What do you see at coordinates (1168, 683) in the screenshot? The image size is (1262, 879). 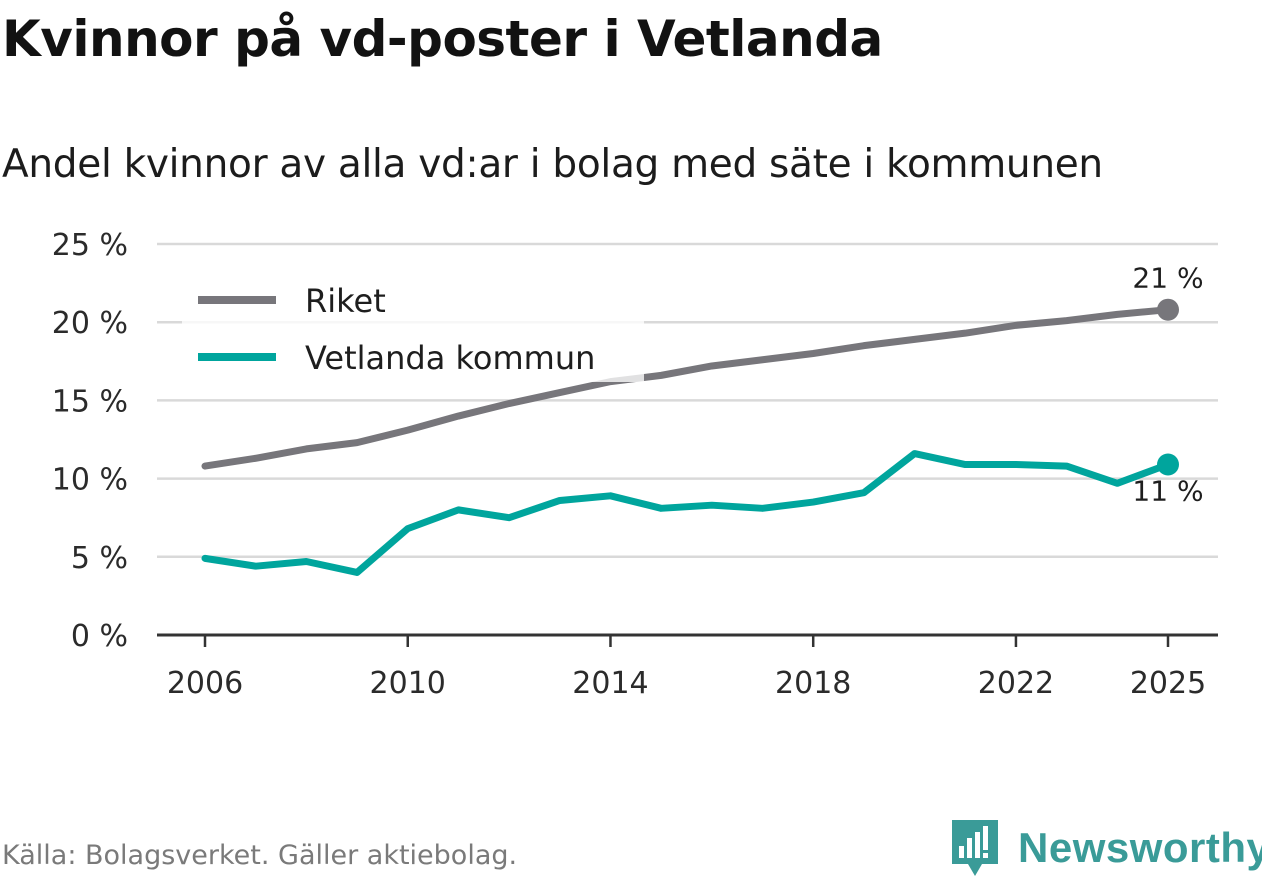 I see `x-tick-label: 2025` at bounding box center [1168, 683].